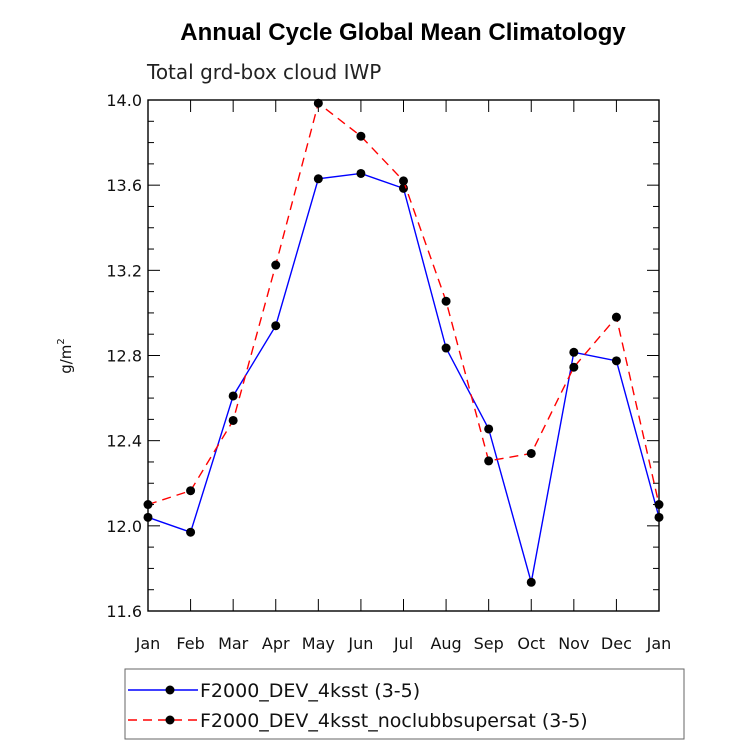 This screenshot has width=733, height=744. Describe the element at coordinates (61, 341) in the screenshot. I see `y-axis-label-superscript: 2` at that location.